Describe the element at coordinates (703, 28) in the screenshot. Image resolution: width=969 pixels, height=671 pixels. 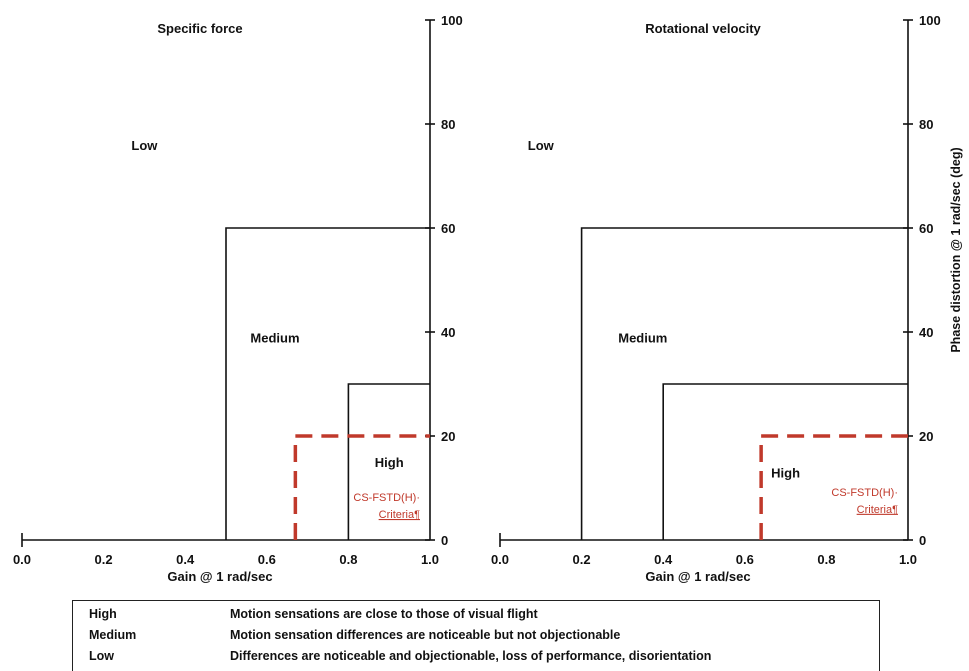
I see `chart-title: Rotational velocity` at that location.